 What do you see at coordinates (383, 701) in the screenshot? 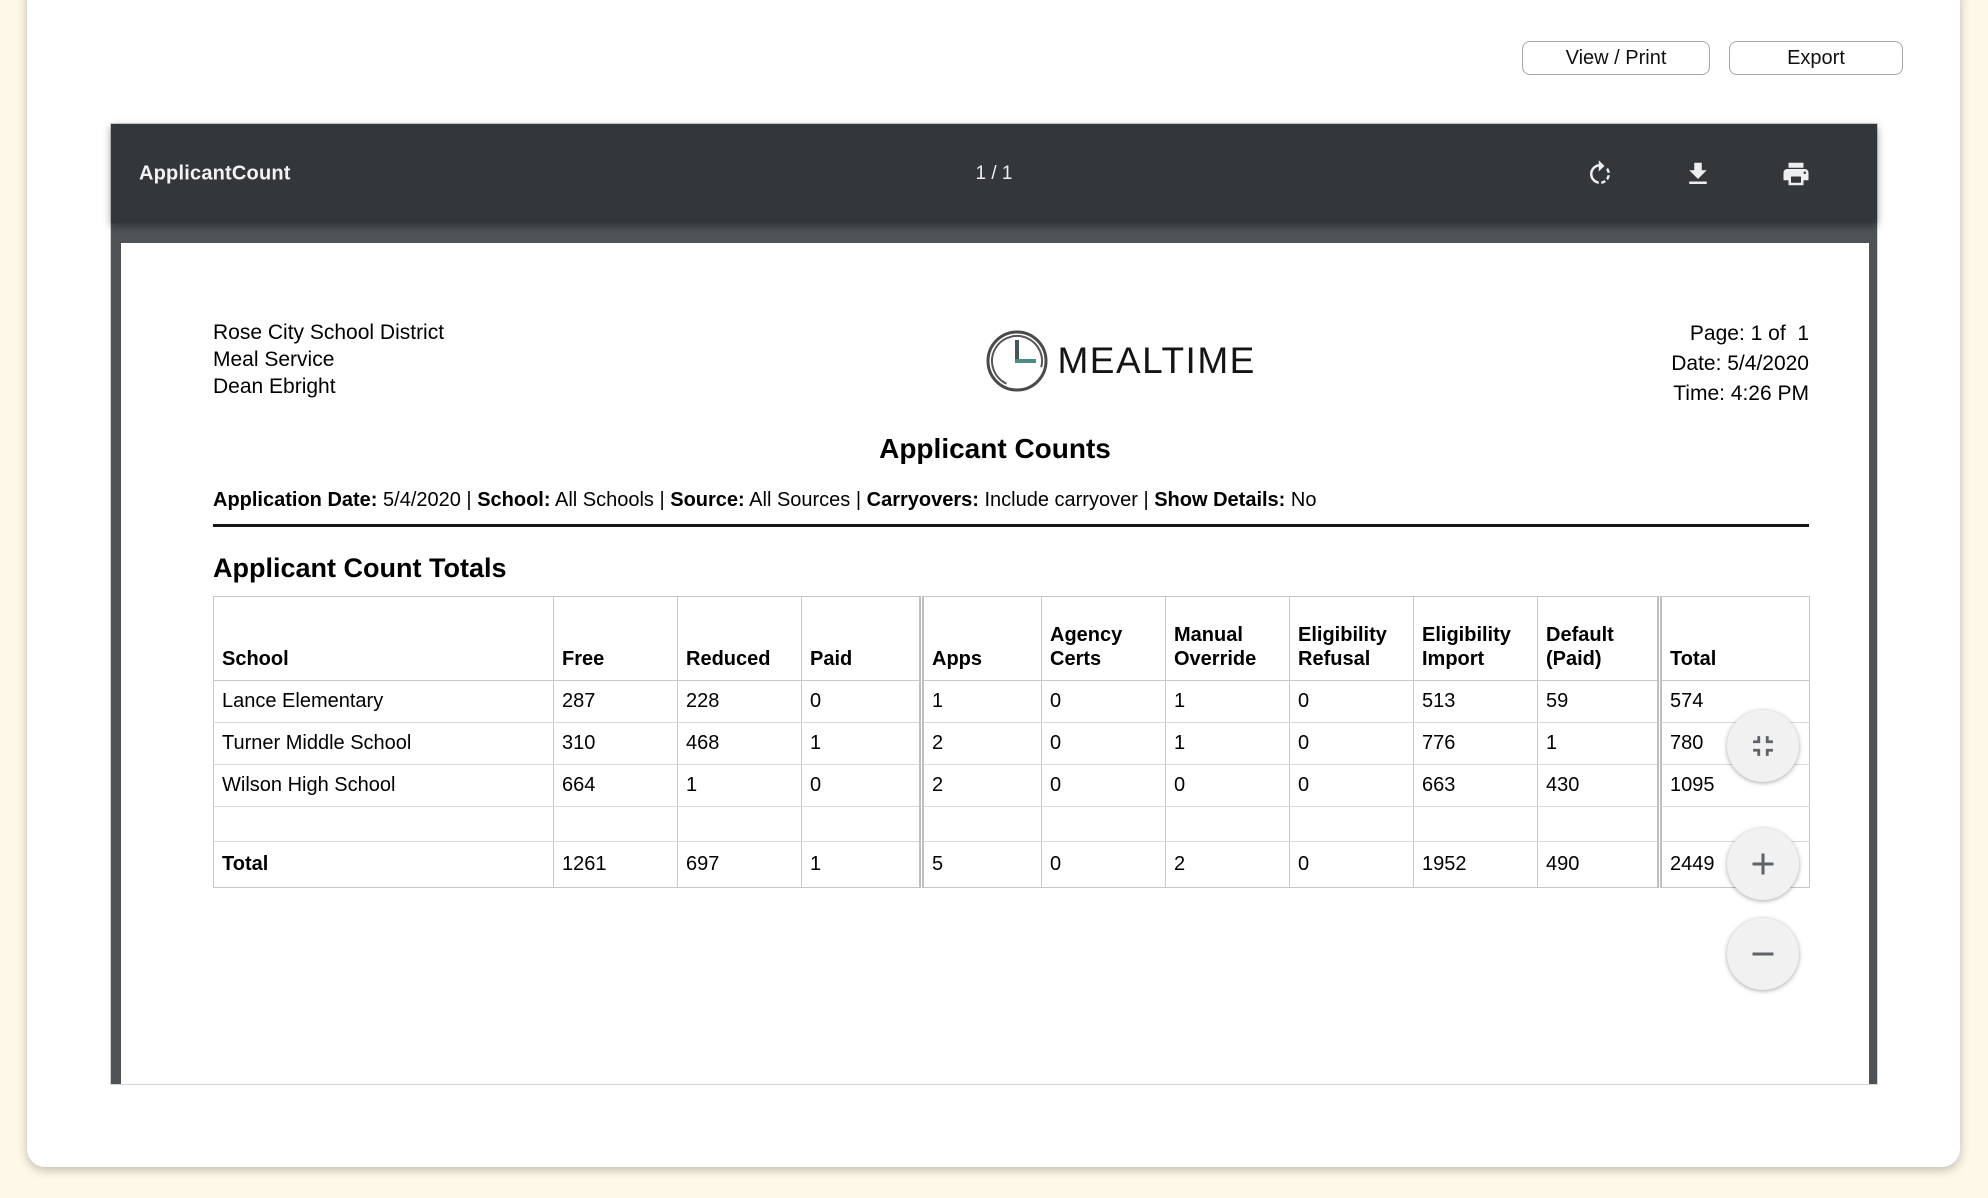
I see `school-cell: Lance Elementary` at bounding box center [383, 701].